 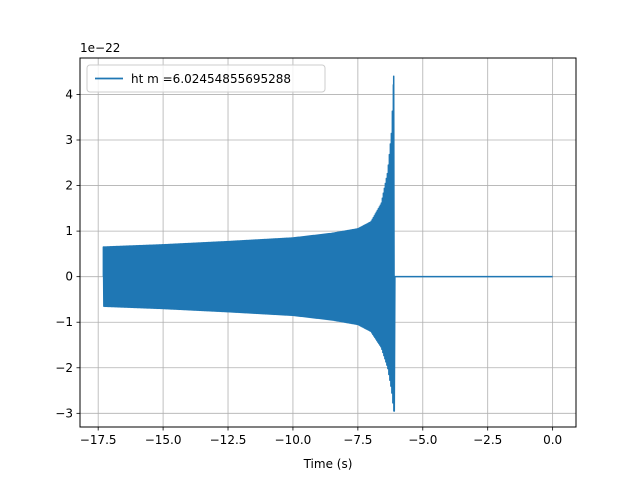 What do you see at coordinates (98, 440) in the screenshot?
I see `x-tick-label: −17.5` at bounding box center [98, 440].